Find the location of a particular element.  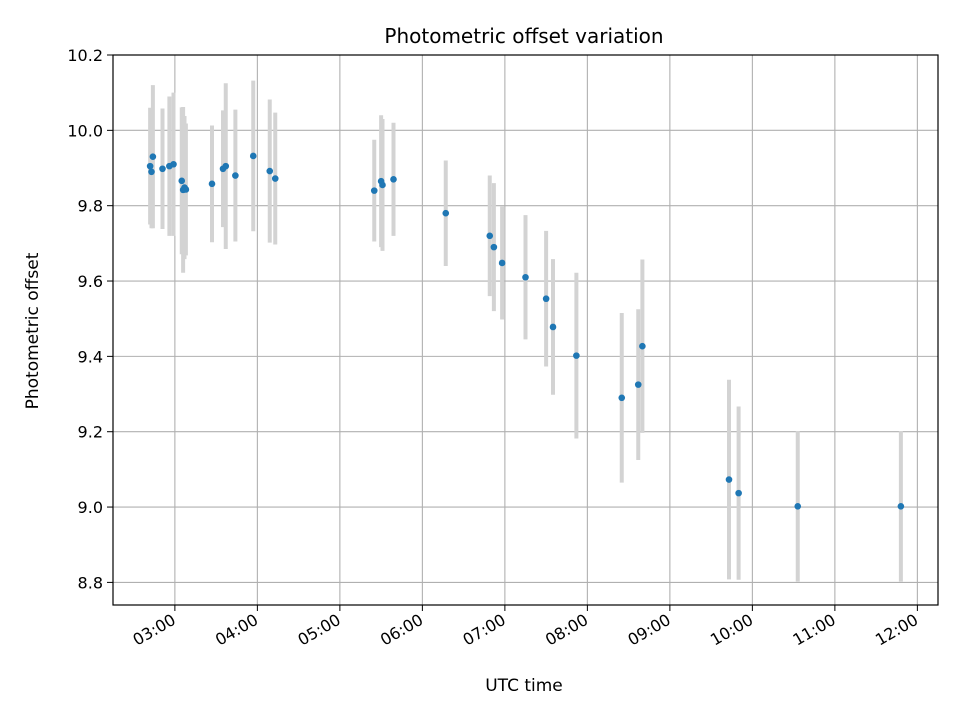

x-tick-label: 11:00 is located at coordinates (813, 630).